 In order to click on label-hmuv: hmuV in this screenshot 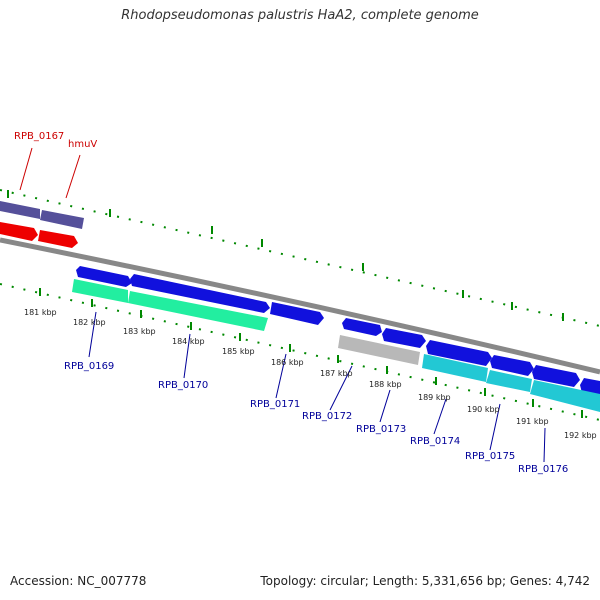, I will do `click(82, 144)`.